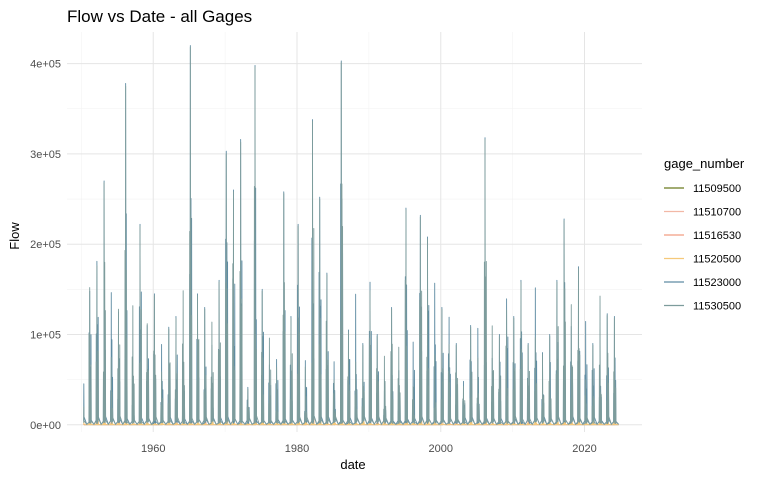  Describe the element at coordinates (297, 449) in the screenshot. I see `x-tick-label: 1980` at that location.